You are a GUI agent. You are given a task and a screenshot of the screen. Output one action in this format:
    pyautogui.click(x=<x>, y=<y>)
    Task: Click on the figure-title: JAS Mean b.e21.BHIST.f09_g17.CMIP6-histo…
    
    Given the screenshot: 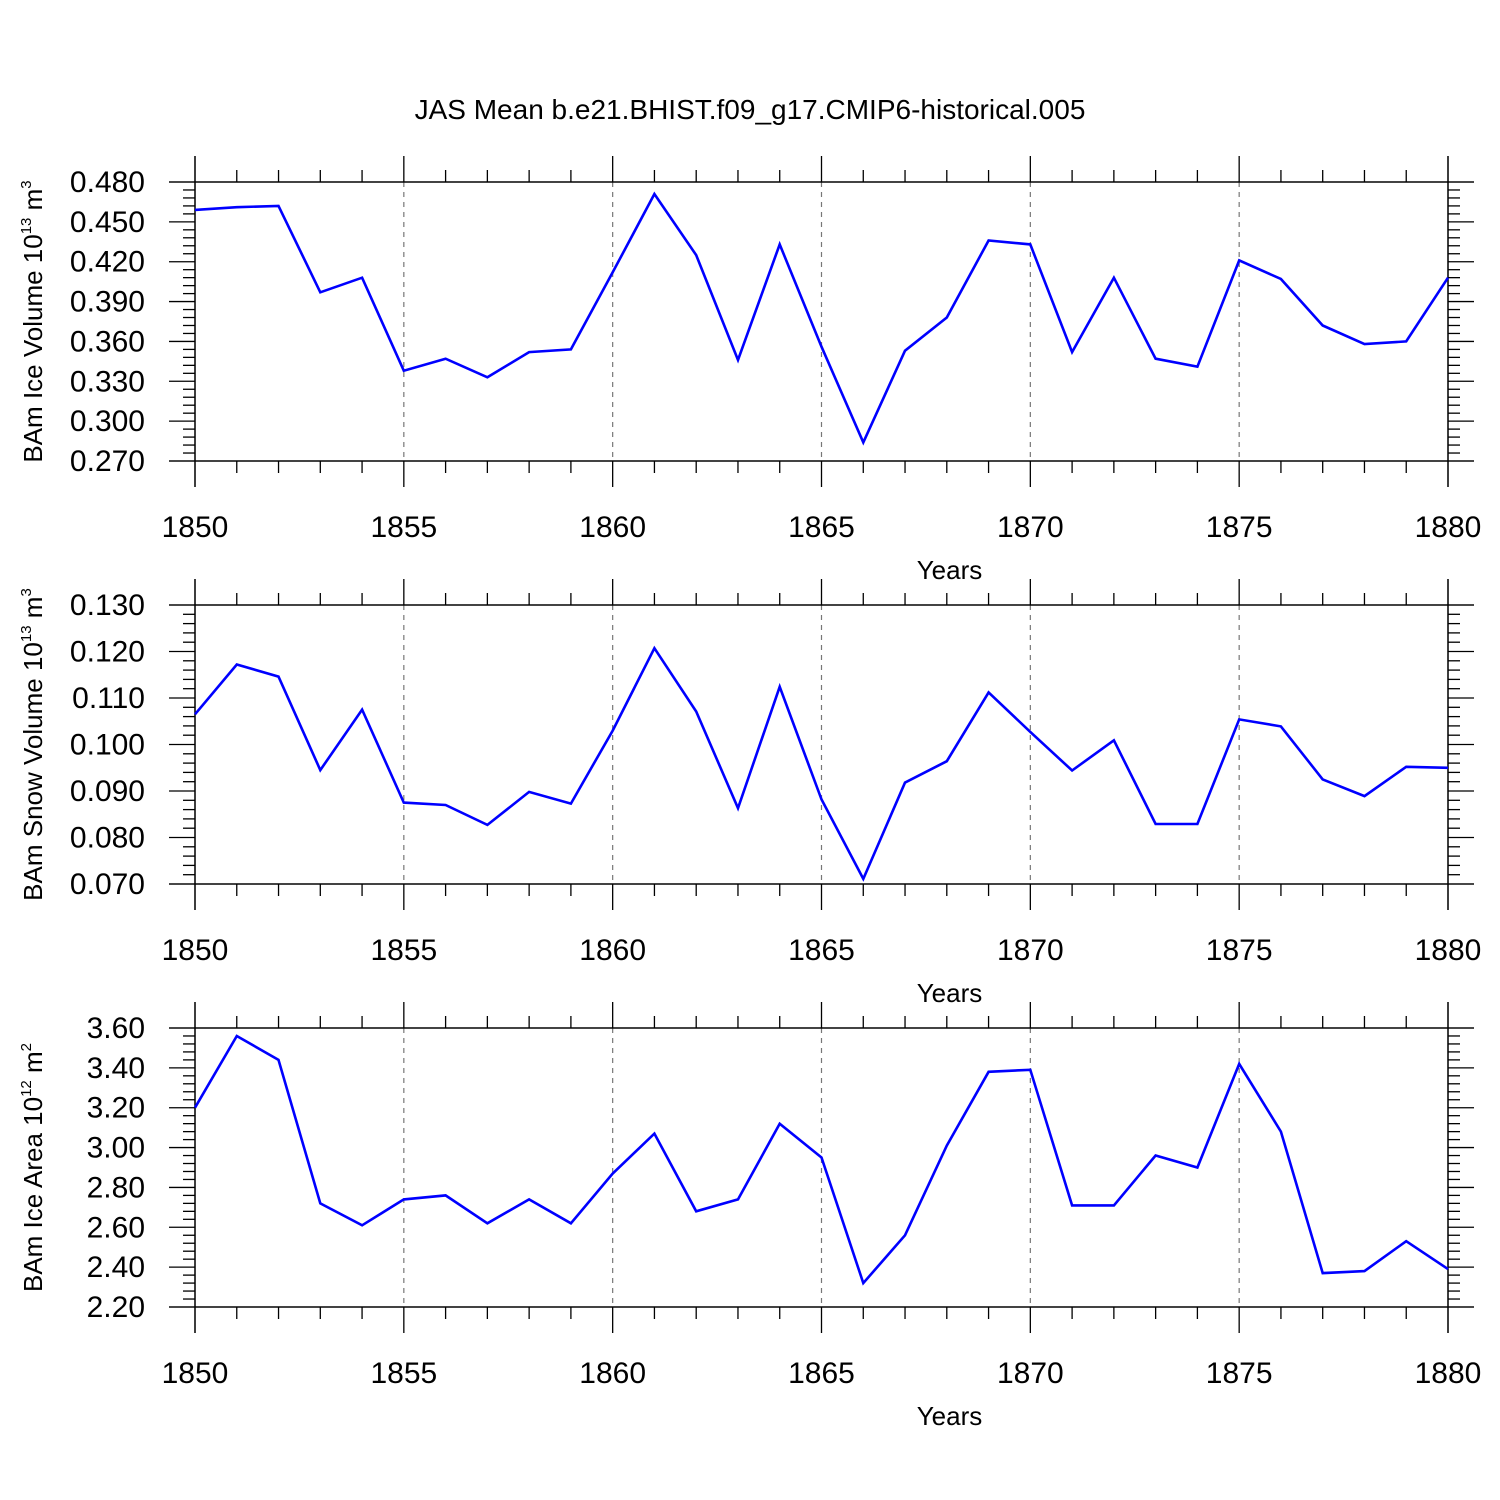 What is the action you would take?
    pyautogui.click(x=750, y=109)
    